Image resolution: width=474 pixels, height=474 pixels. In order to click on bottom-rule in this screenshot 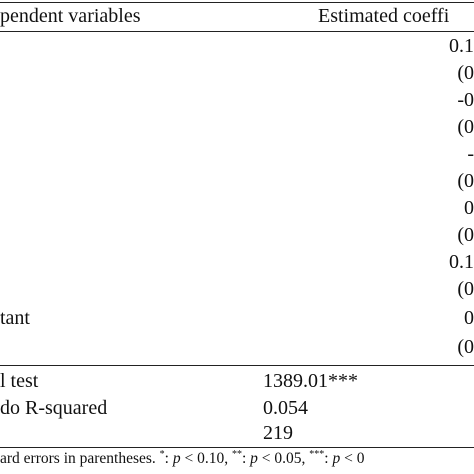, I will do `click(237, 447)`.